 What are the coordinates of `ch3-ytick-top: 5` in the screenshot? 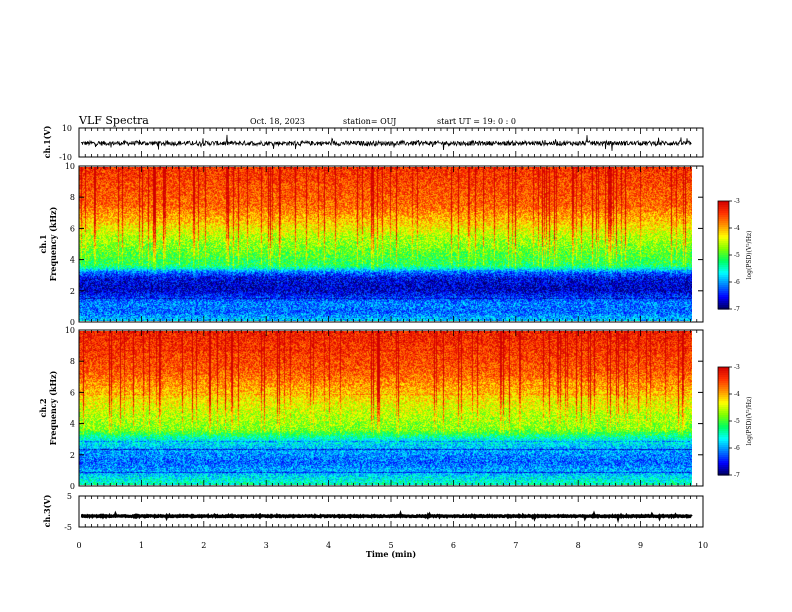 It's located at (69, 496).